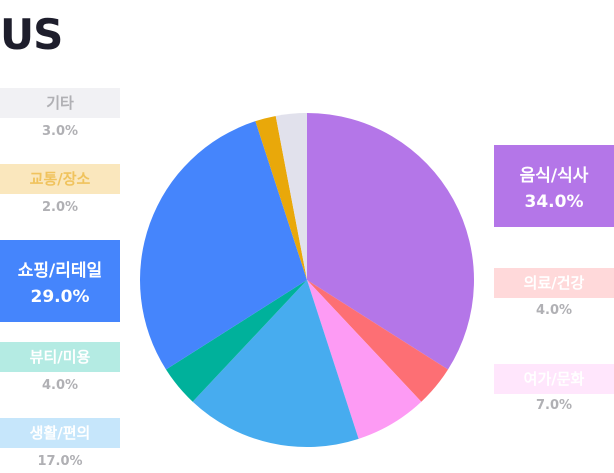 Image resolution: width=614 pixels, height=473 pixels. What do you see at coordinates (60, 207) in the screenshot?
I see `pct-transport: 2.0%` at bounding box center [60, 207].